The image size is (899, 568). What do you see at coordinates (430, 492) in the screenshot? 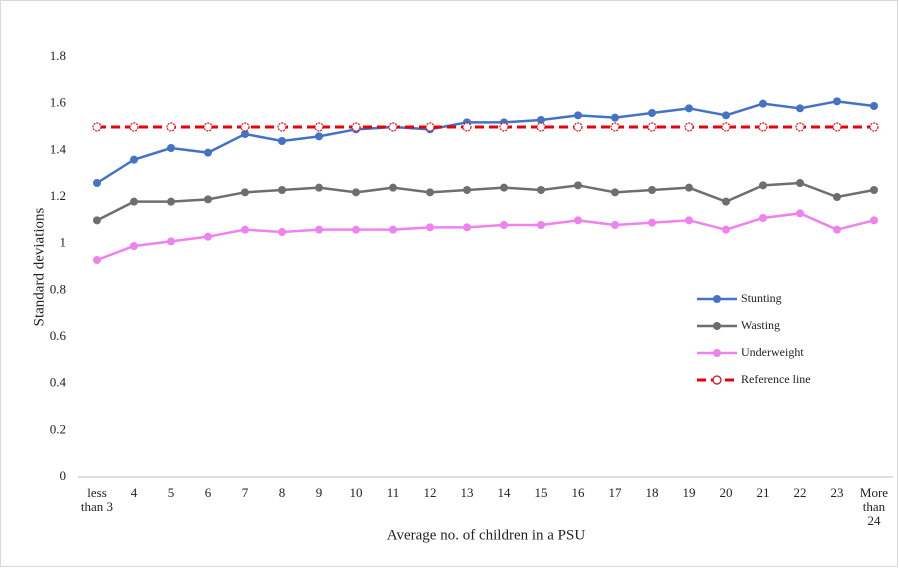
I see `x-tick-label: 12` at bounding box center [430, 492].